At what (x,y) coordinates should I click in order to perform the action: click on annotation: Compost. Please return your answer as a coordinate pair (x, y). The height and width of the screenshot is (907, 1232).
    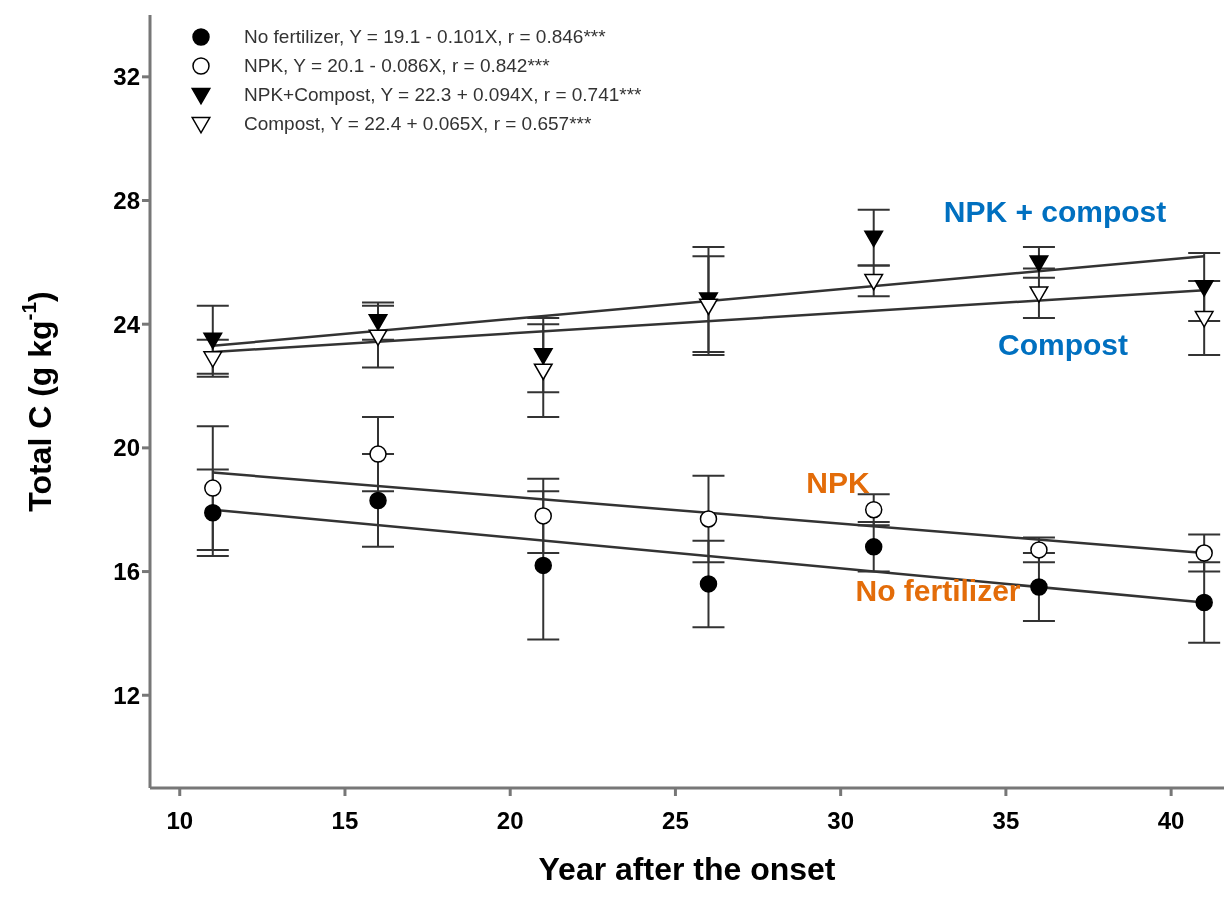
    Looking at the image, I should click on (1063, 345).